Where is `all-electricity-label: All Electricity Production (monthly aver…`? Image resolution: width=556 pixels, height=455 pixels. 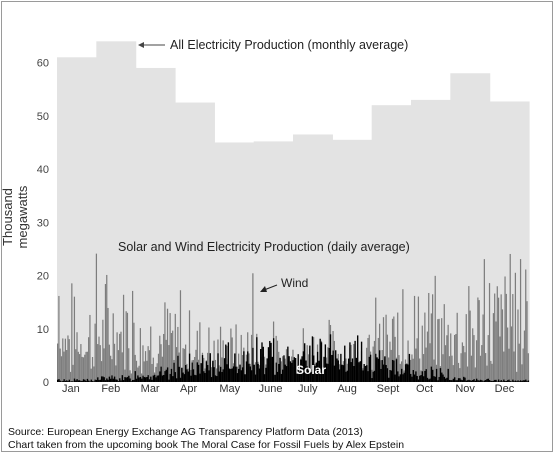
all-electricity-label: All Electricity Production (monthly aver… is located at coordinates (289, 45).